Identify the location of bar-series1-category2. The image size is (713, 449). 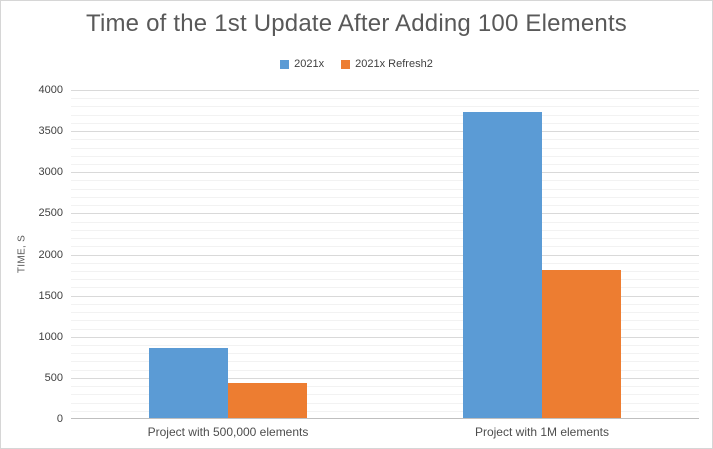
(502, 265).